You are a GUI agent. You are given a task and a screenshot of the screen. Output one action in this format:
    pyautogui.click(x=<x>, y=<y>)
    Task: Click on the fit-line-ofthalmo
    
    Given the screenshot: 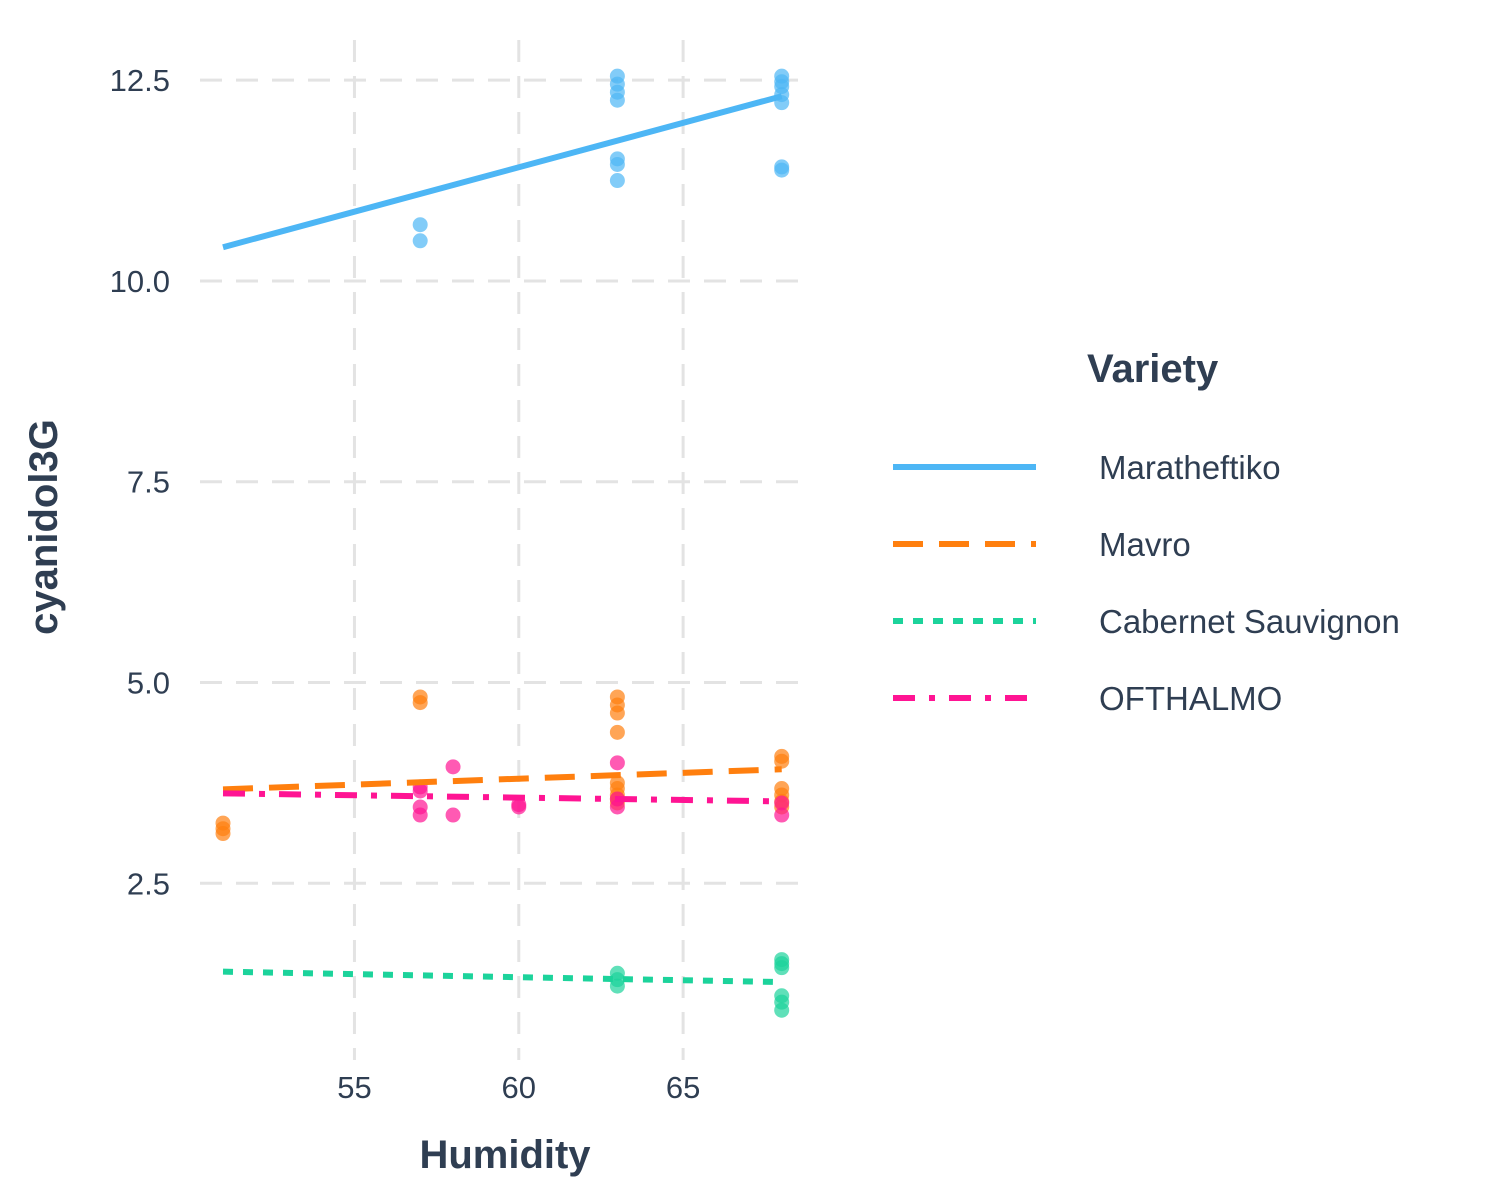 What is the action you would take?
    pyautogui.click(x=502, y=797)
    